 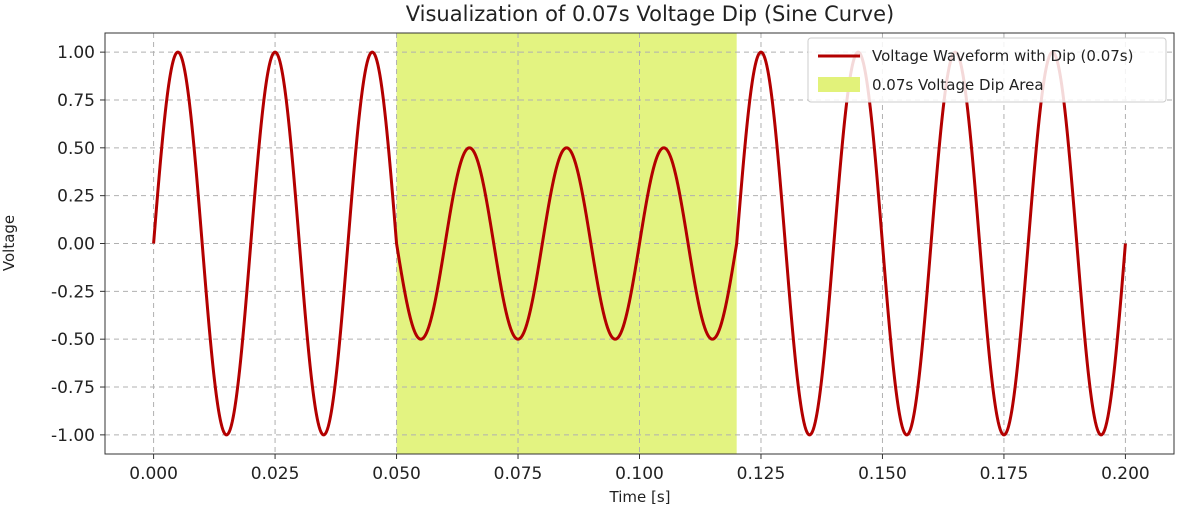 What do you see at coordinates (639, 474) in the screenshot?
I see `x-tick-label: 0.100` at bounding box center [639, 474].